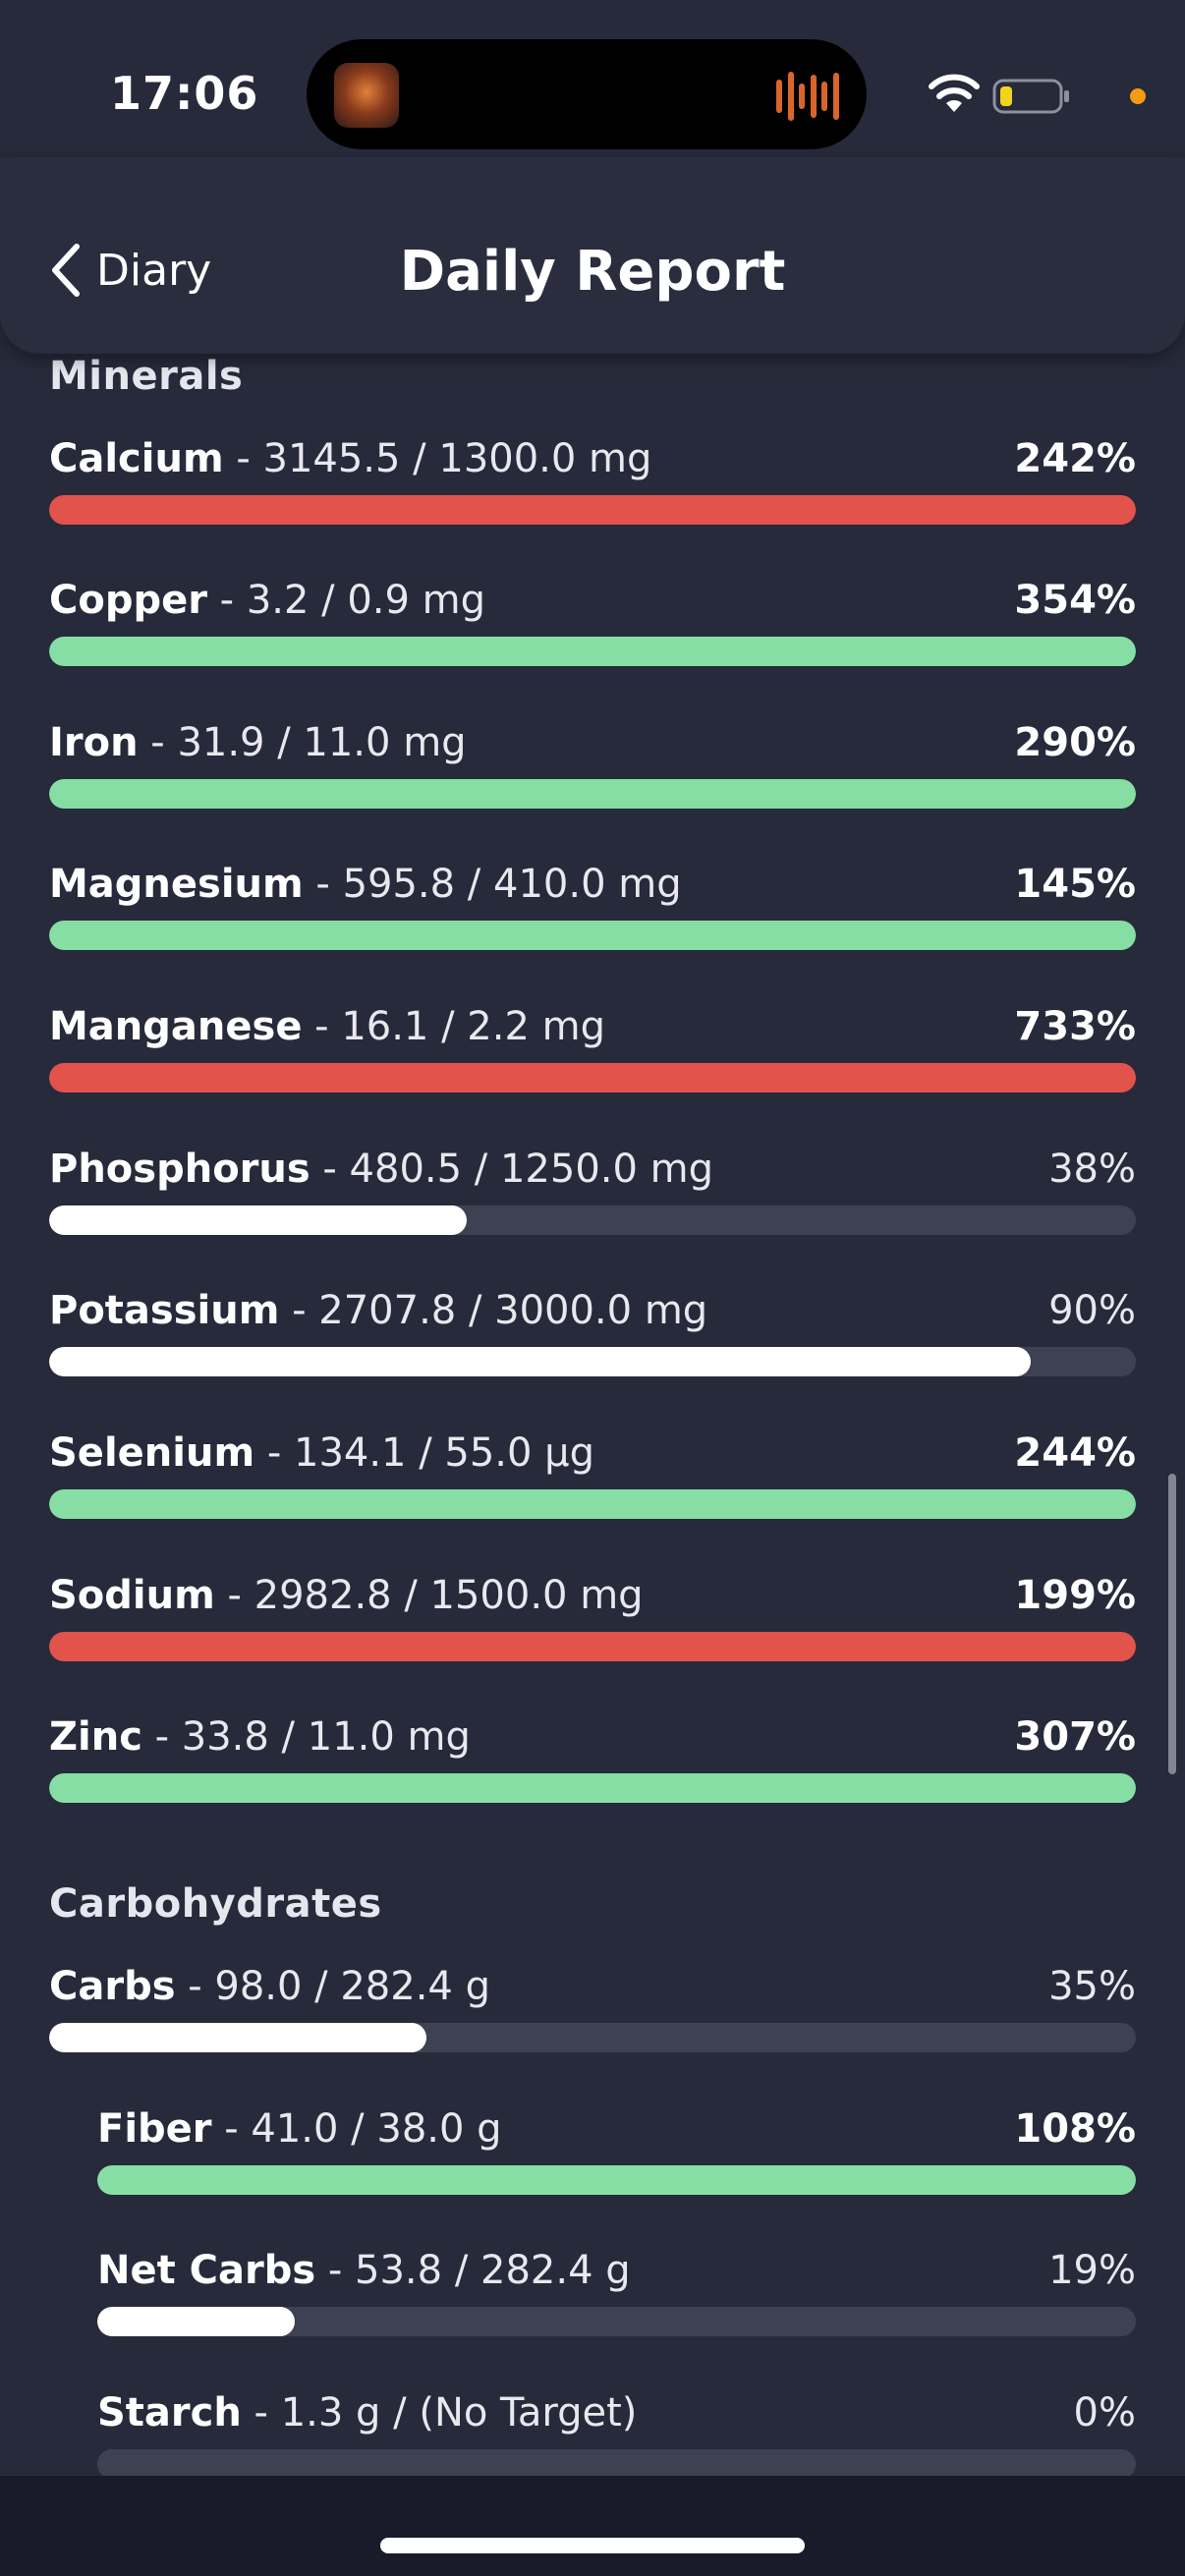 The image size is (1185, 2576). Describe the element at coordinates (147, 376) in the screenshot. I see `section-title-minerals: Minerals` at that location.